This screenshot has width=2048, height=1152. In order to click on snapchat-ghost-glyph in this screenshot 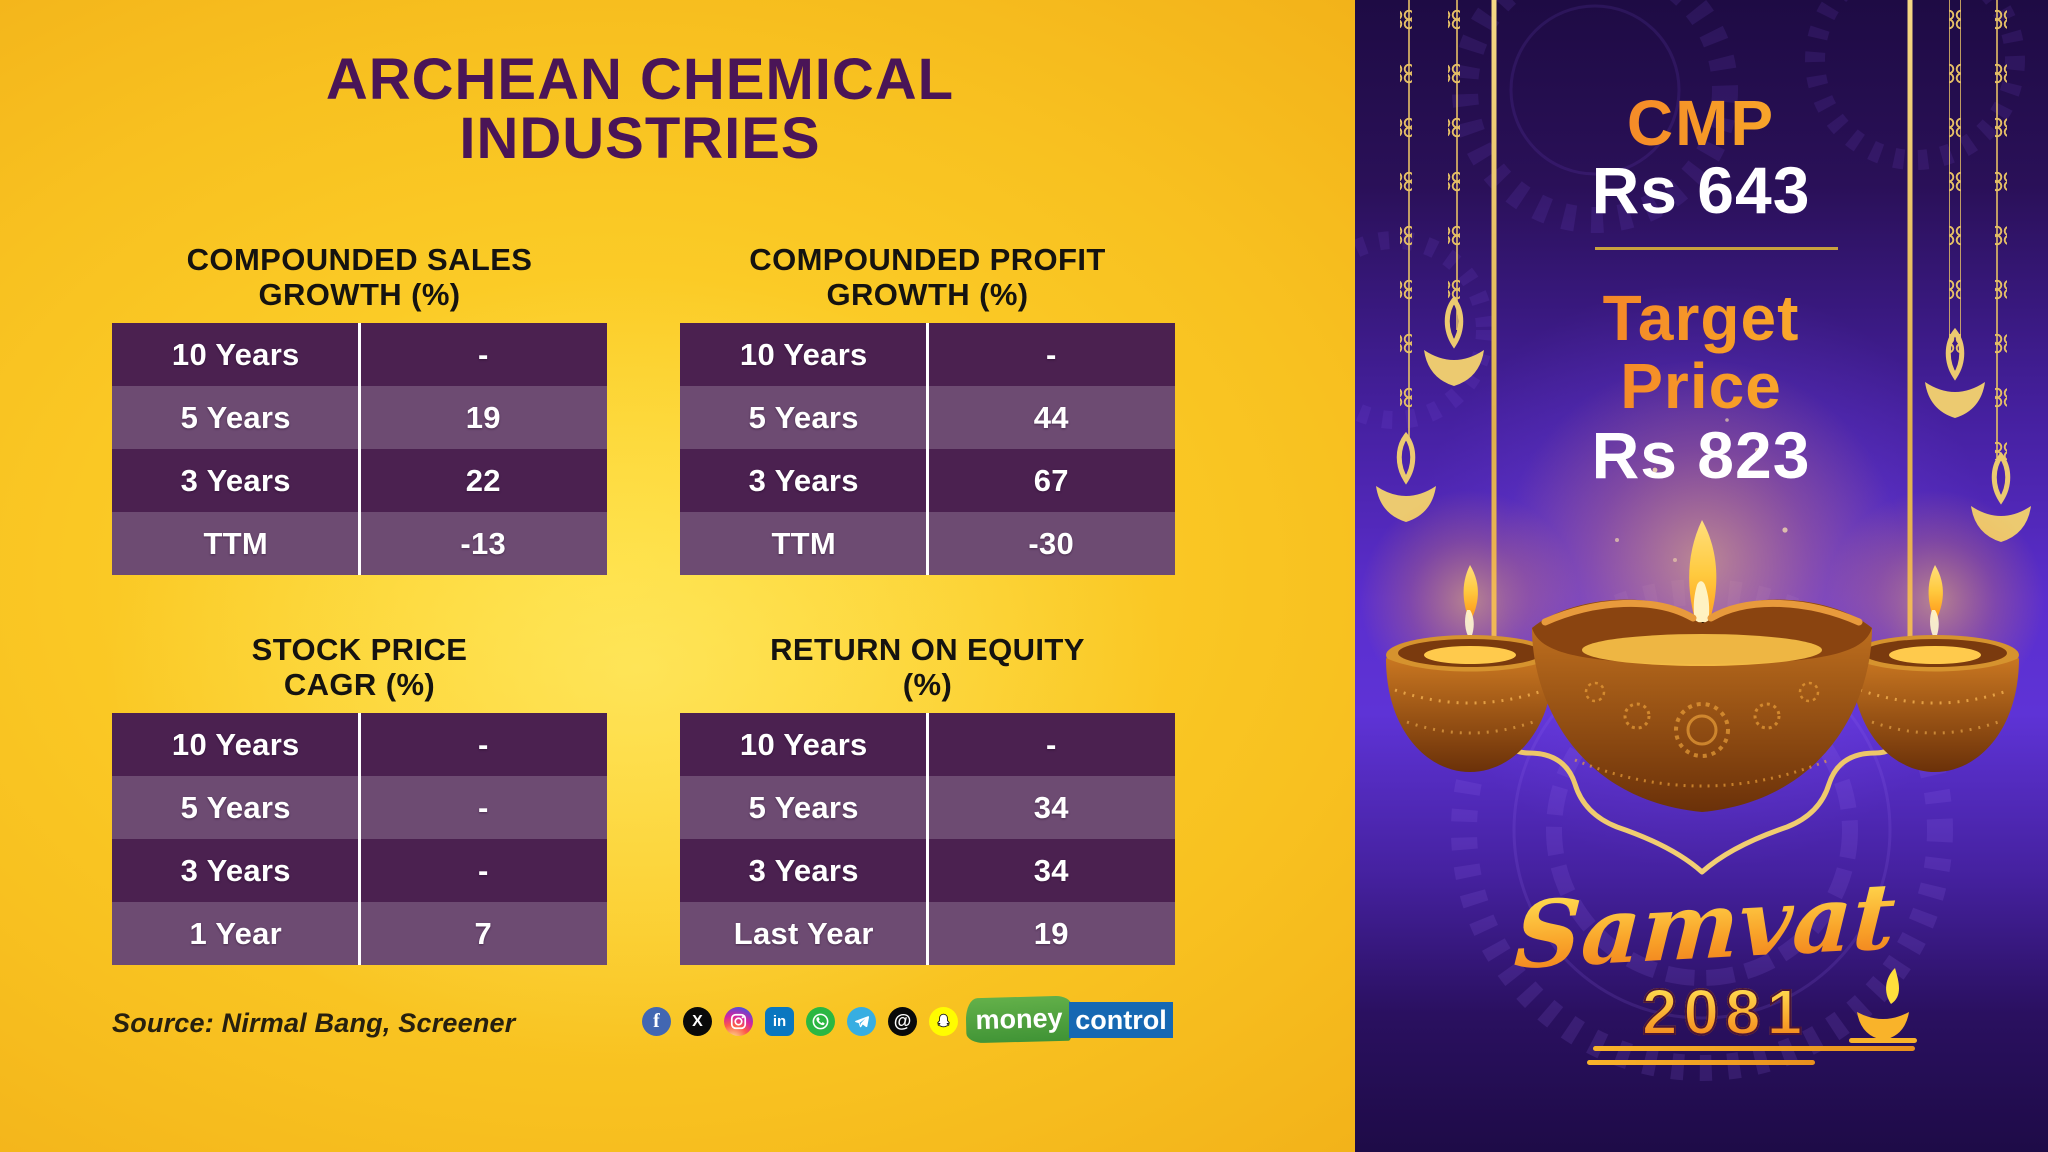, I will do `click(943, 1020)`.